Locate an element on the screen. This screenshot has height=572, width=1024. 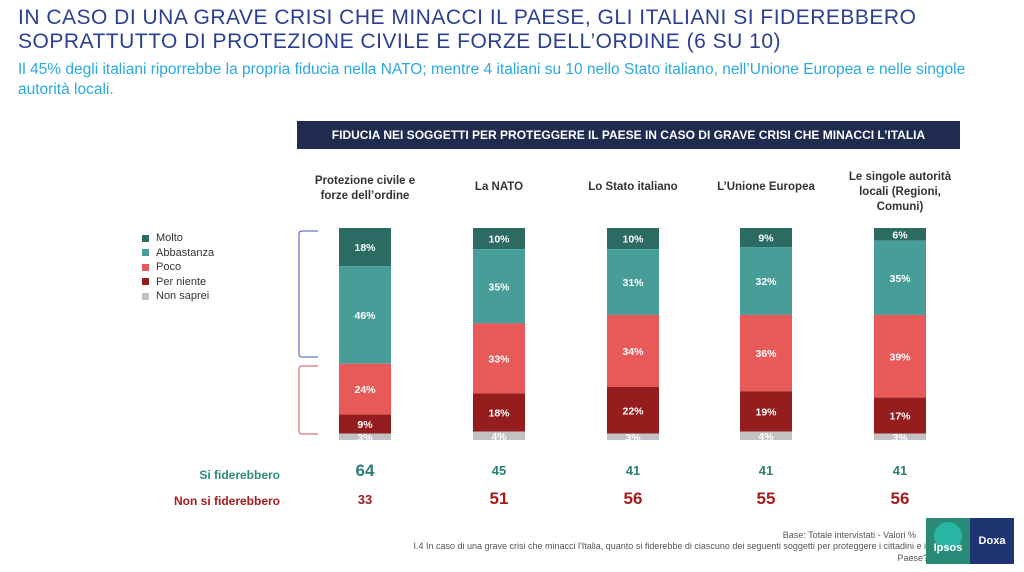
data-label: 39% is located at coordinates (900, 357).